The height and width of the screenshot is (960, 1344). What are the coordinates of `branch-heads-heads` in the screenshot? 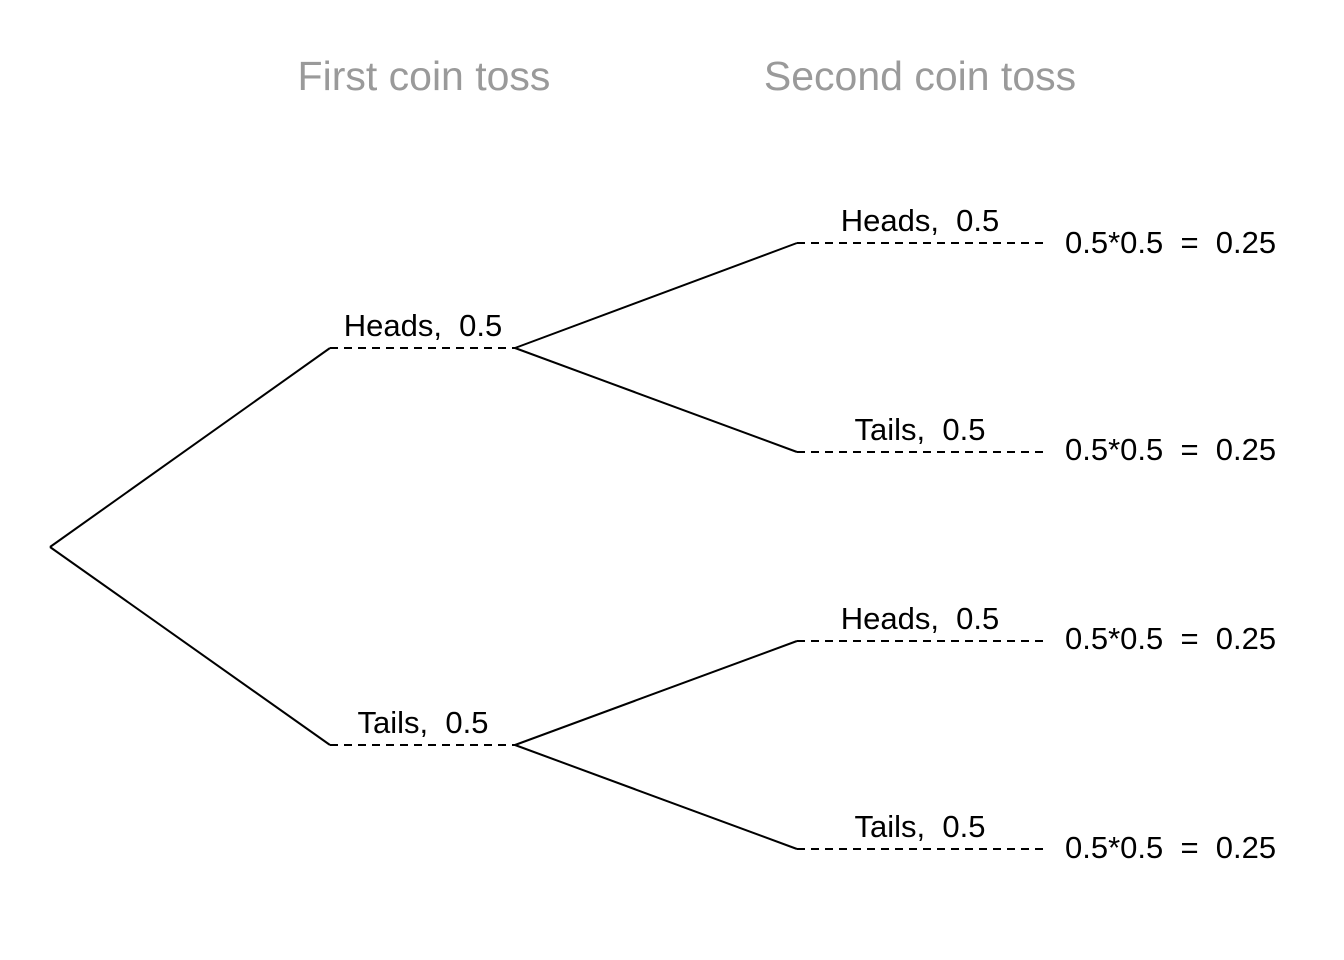 It's located at (656, 295).